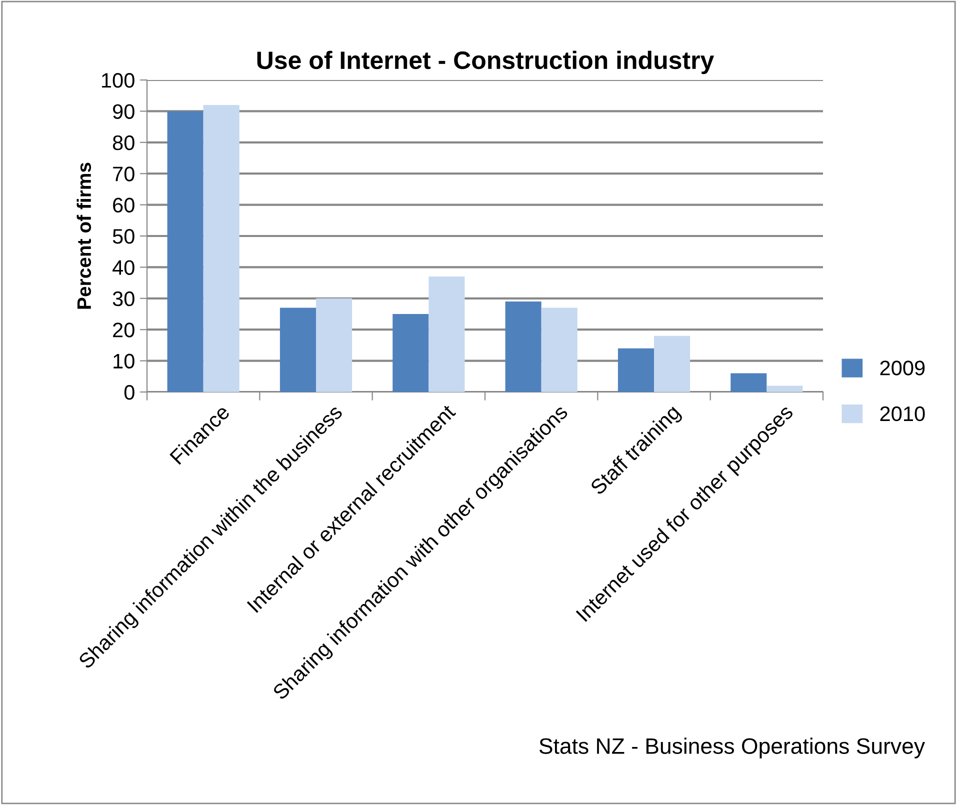 The image size is (957, 805). What do you see at coordinates (129, 392) in the screenshot?
I see `y-tick-label: 0` at bounding box center [129, 392].